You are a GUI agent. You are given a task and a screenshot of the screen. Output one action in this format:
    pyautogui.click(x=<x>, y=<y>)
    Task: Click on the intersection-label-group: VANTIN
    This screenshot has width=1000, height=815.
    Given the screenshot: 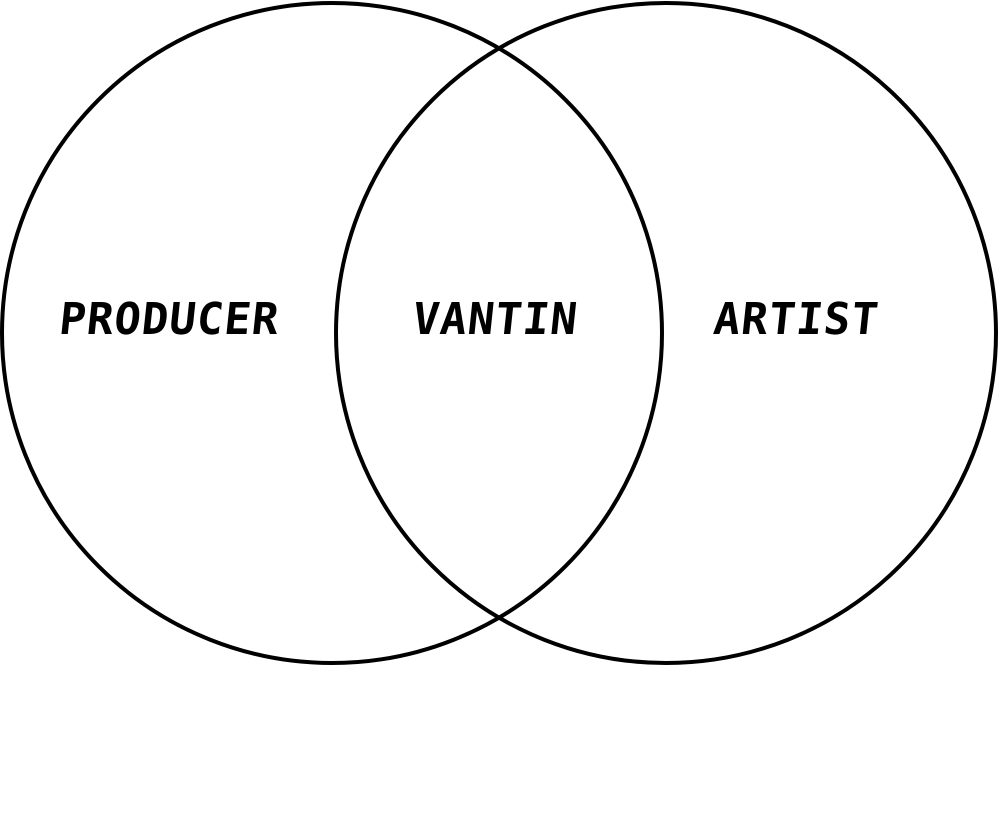 What is the action you would take?
    pyautogui.click(x=495, y=319)
    